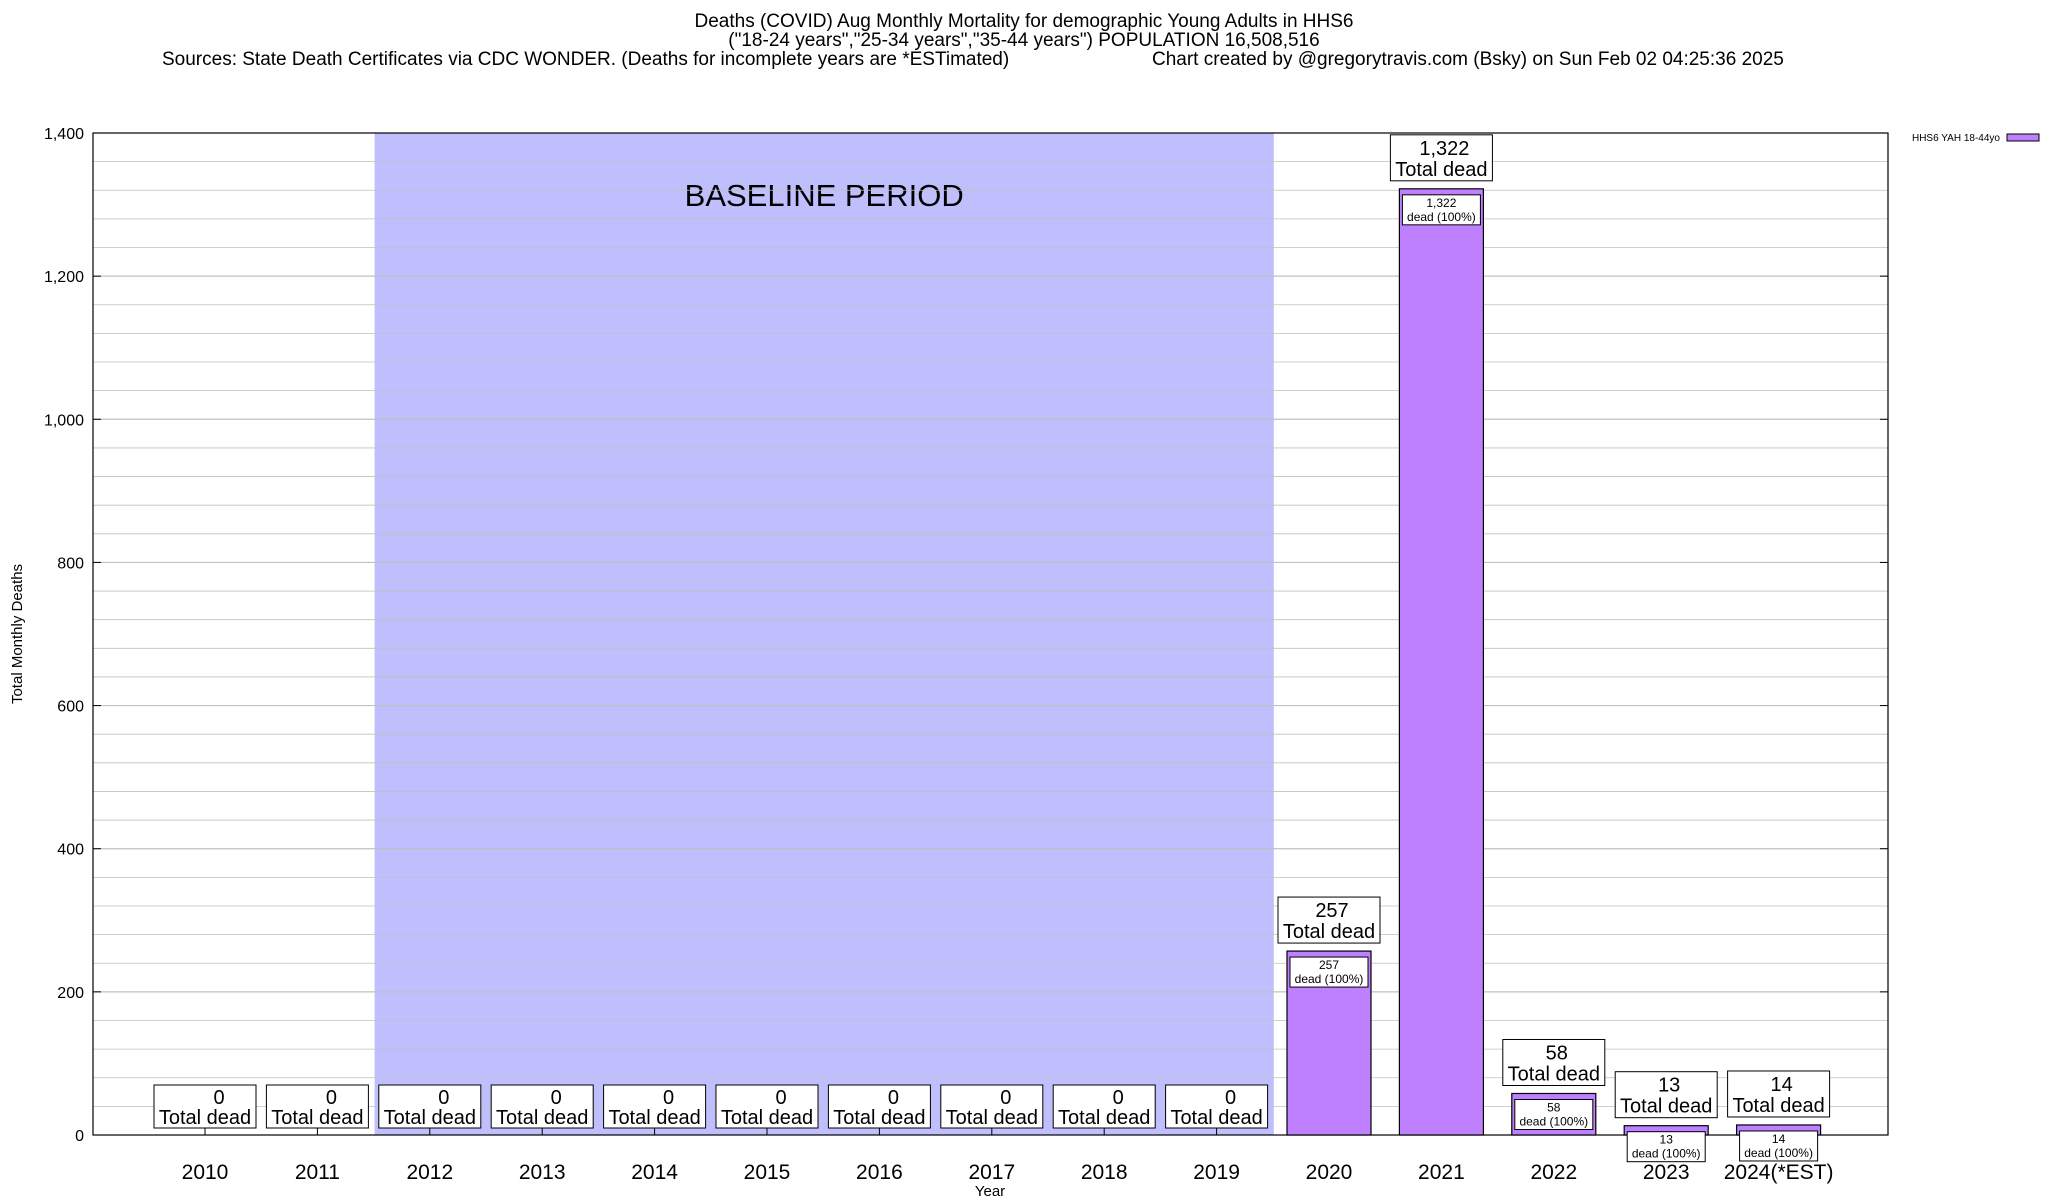 The width and height of the screenshot is (2048, 1200). Describe the element at coordinates (70, 993) in the screenshot. I see `y-tick-label: 200` at that location.